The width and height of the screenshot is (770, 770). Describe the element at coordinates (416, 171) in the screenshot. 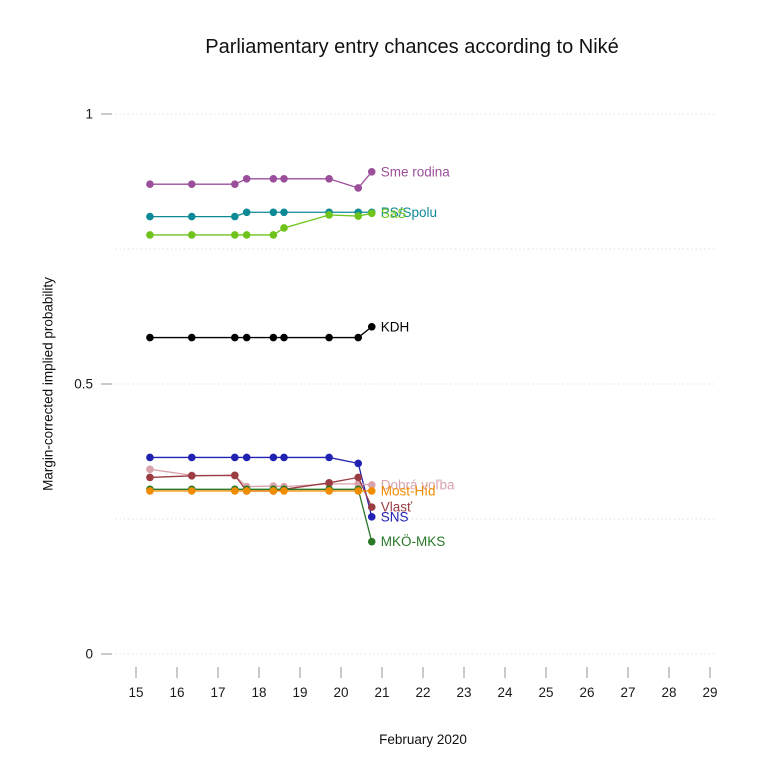

I see `series-label-sme-rodina: Sme rodina` at that location.